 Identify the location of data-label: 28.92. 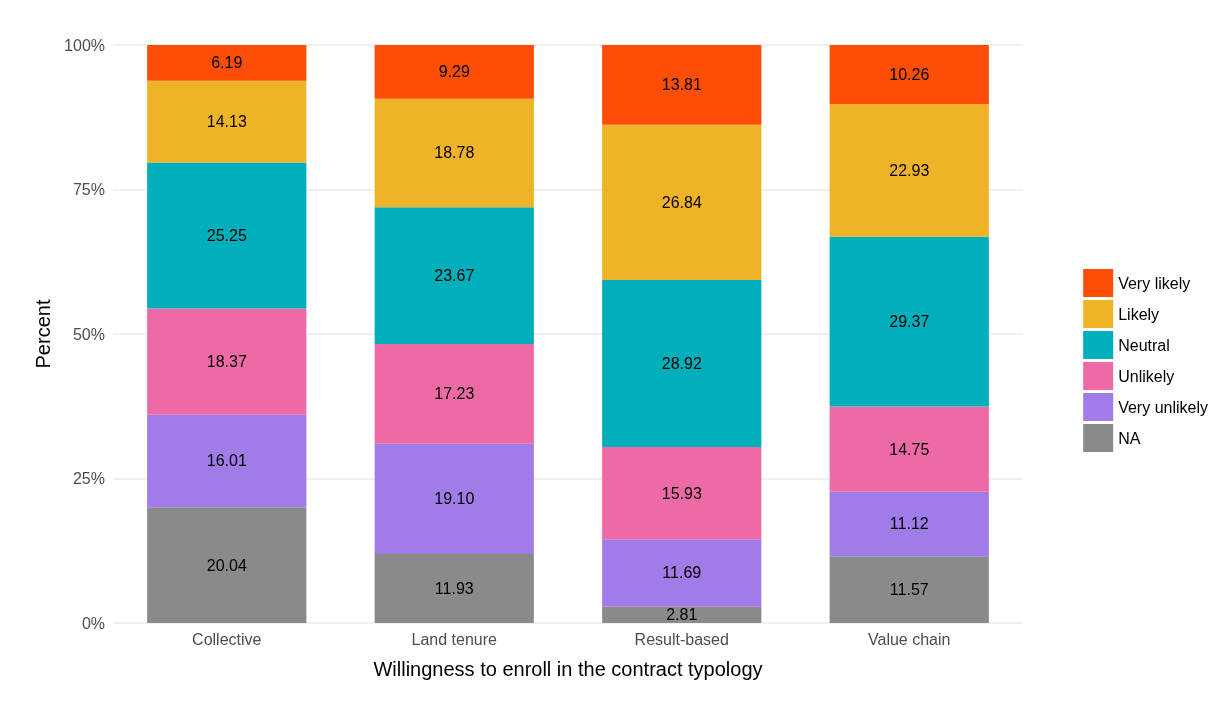
(681, 364).